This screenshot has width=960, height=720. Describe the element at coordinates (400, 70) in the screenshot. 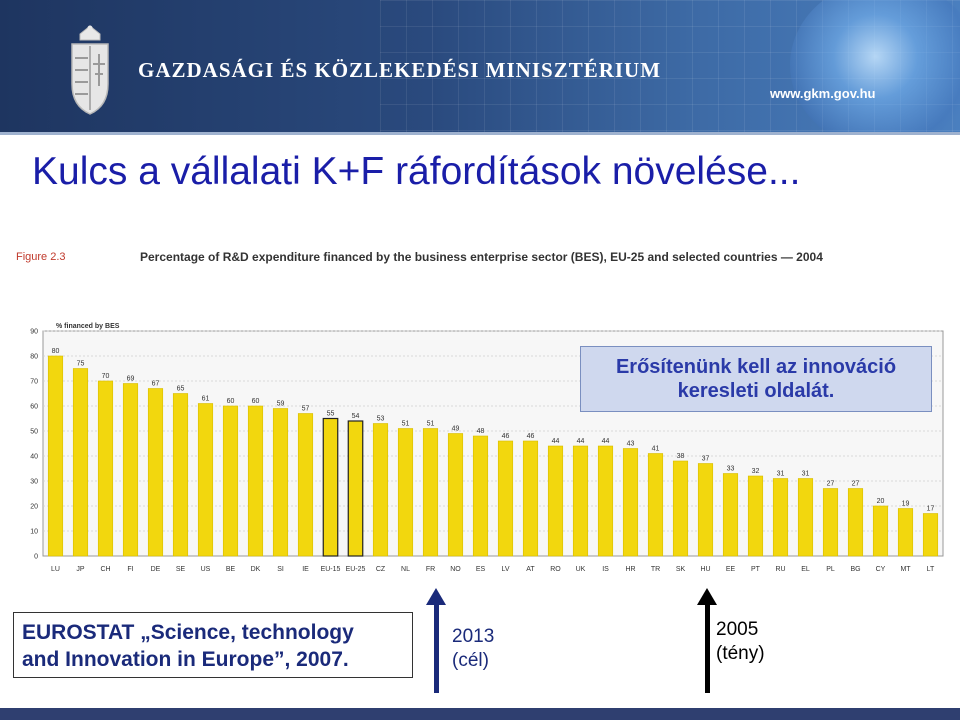

I see `ministry-name: GAZDASÁGI ÉS KÖZLEKEDÉSI MINISZTÉRIUM` at that location.